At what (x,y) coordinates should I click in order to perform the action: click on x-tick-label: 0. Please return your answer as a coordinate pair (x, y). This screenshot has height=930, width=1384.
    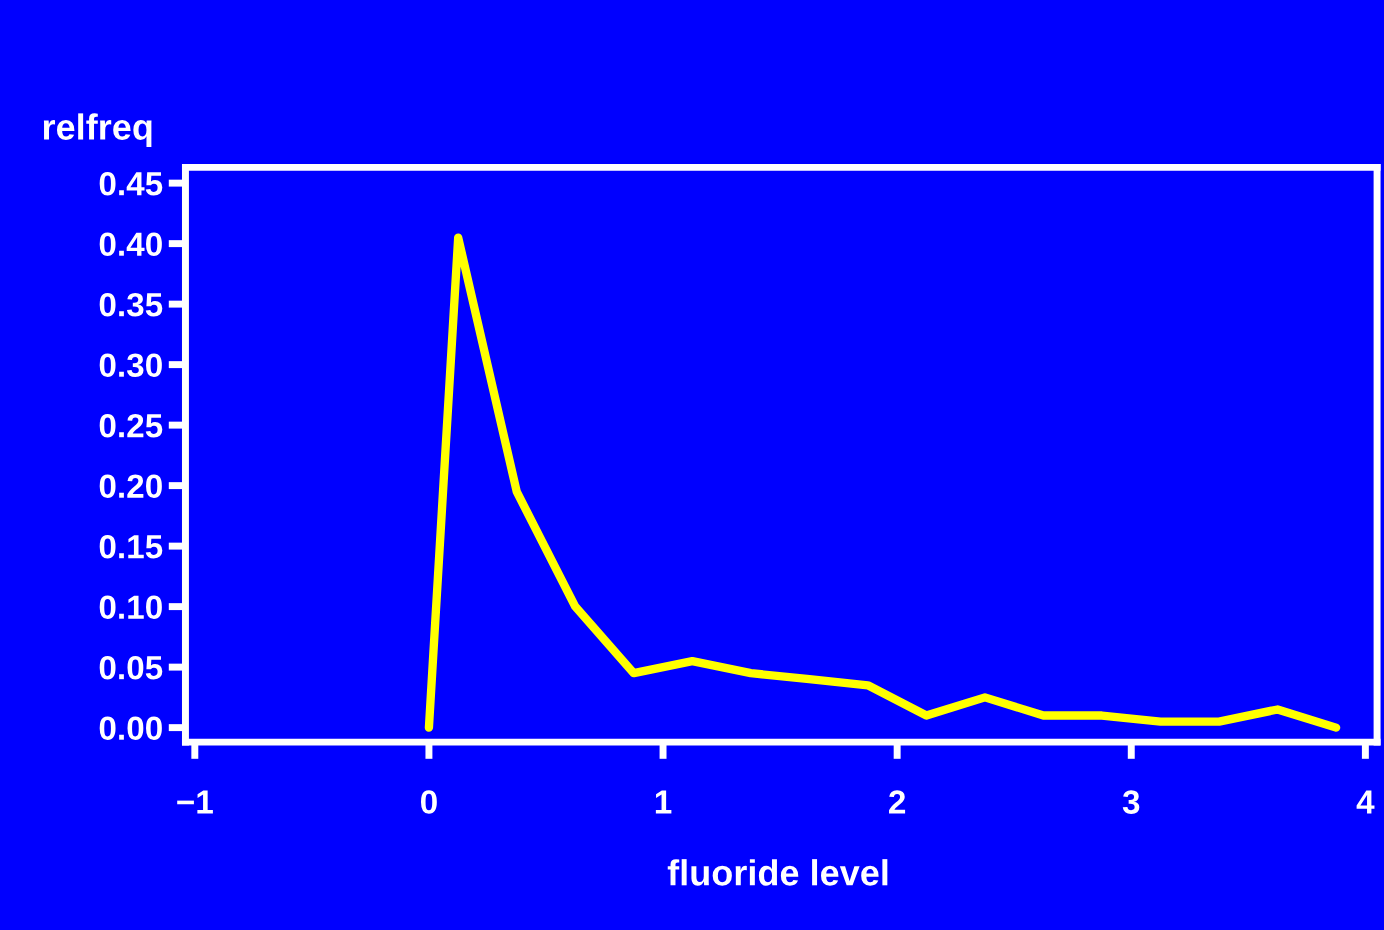
    Looking at the image, I should click on (428, 802).